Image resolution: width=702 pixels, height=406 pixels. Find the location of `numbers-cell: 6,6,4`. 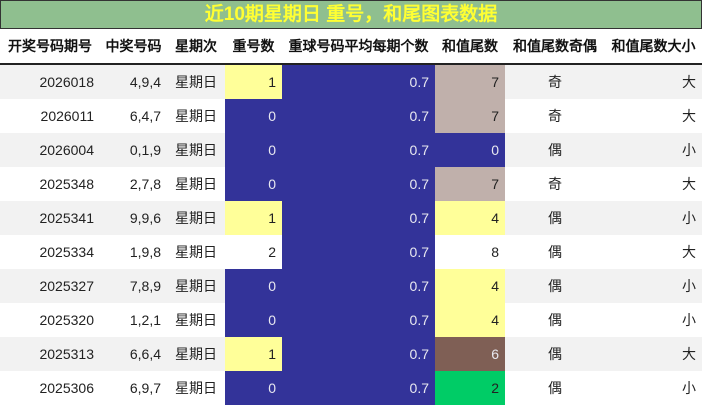

numbers-cell: 6,6,4 is located at coordinates (133, 354).